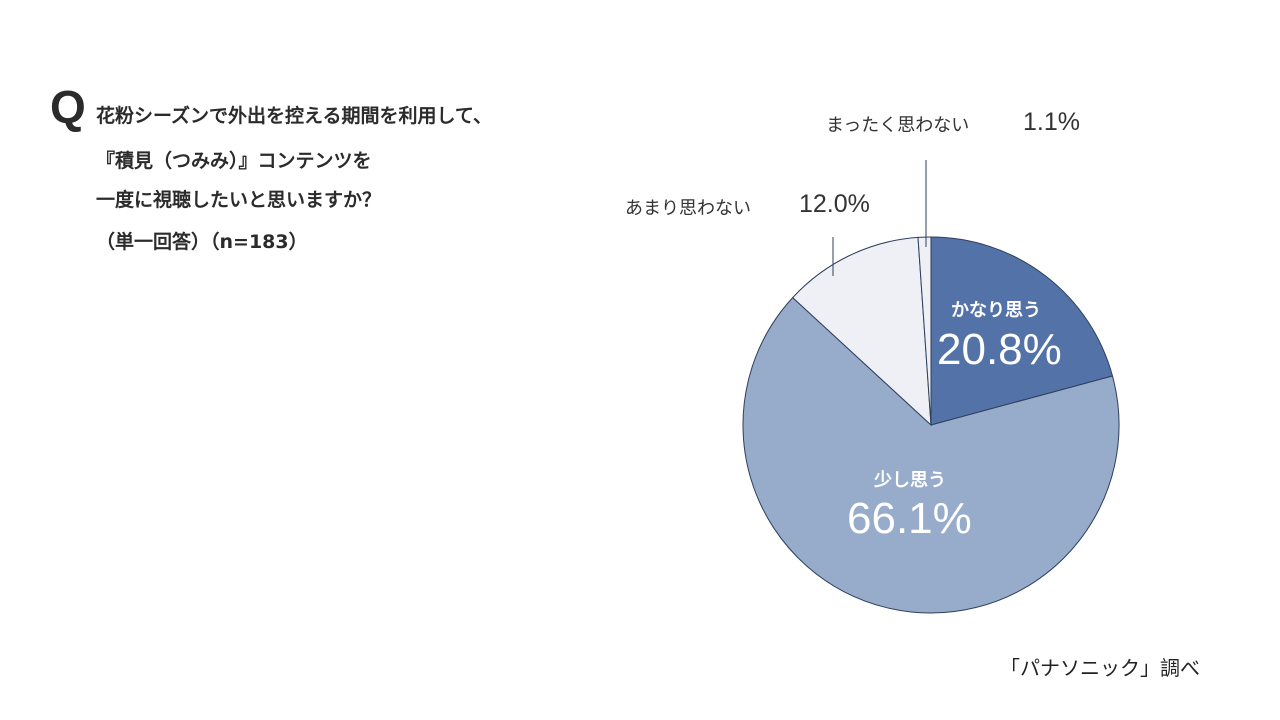 This screenshot has width=1280, height=720. I want to click on question-line-1: 花粉シーズンで外出を控える期間を利用して、, so click(294, 116).